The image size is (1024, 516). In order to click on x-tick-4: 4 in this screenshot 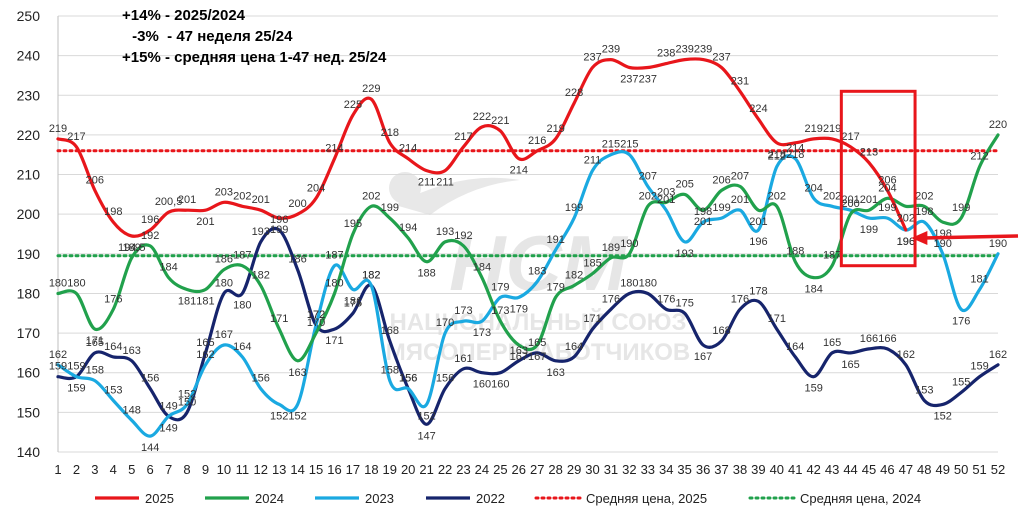, I will do `click(113, 469)`.